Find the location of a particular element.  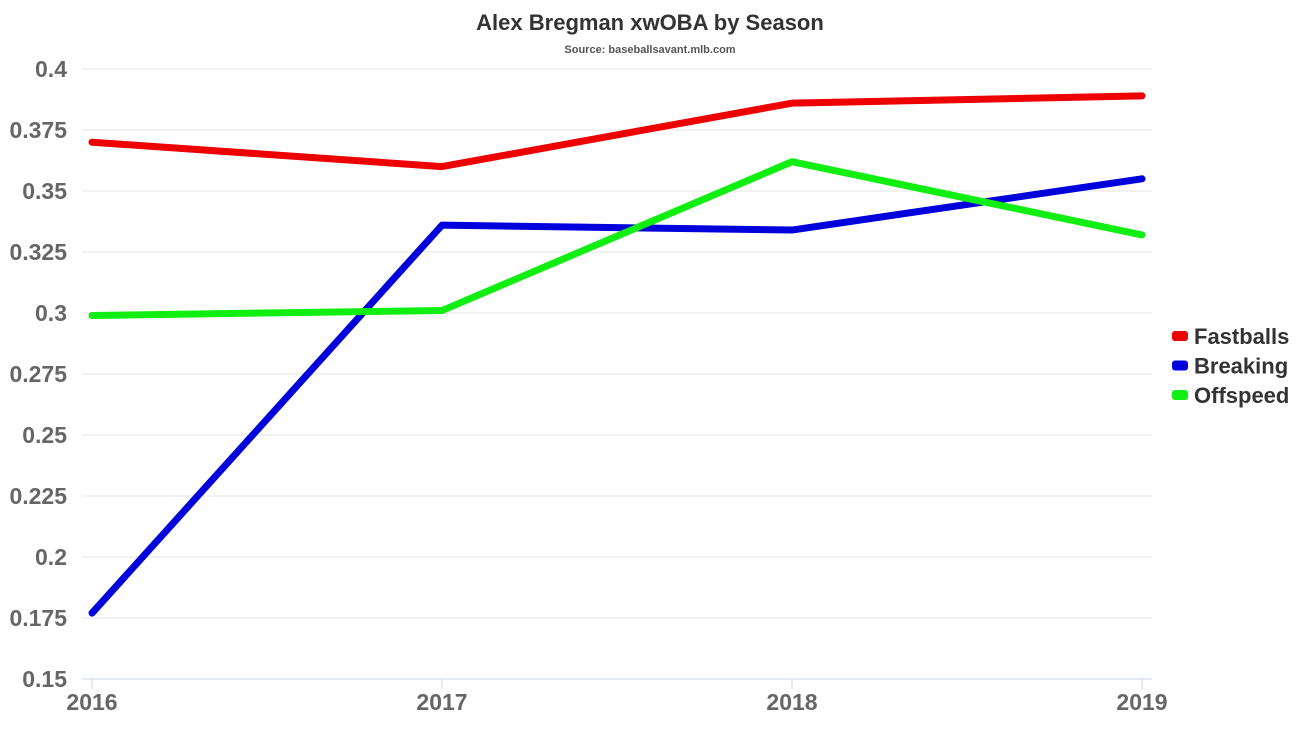

series-line-fastballs is located at coordinates (617, 131).